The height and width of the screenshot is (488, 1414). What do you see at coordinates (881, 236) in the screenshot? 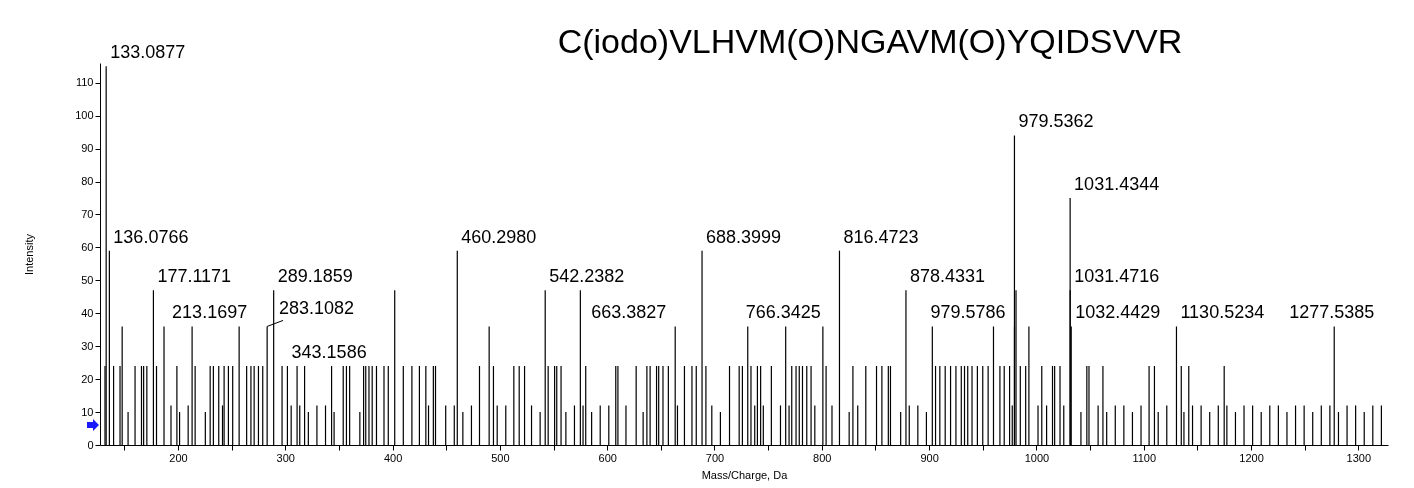
I see `annotation: 816.4723` at bounding box center [881, 236].